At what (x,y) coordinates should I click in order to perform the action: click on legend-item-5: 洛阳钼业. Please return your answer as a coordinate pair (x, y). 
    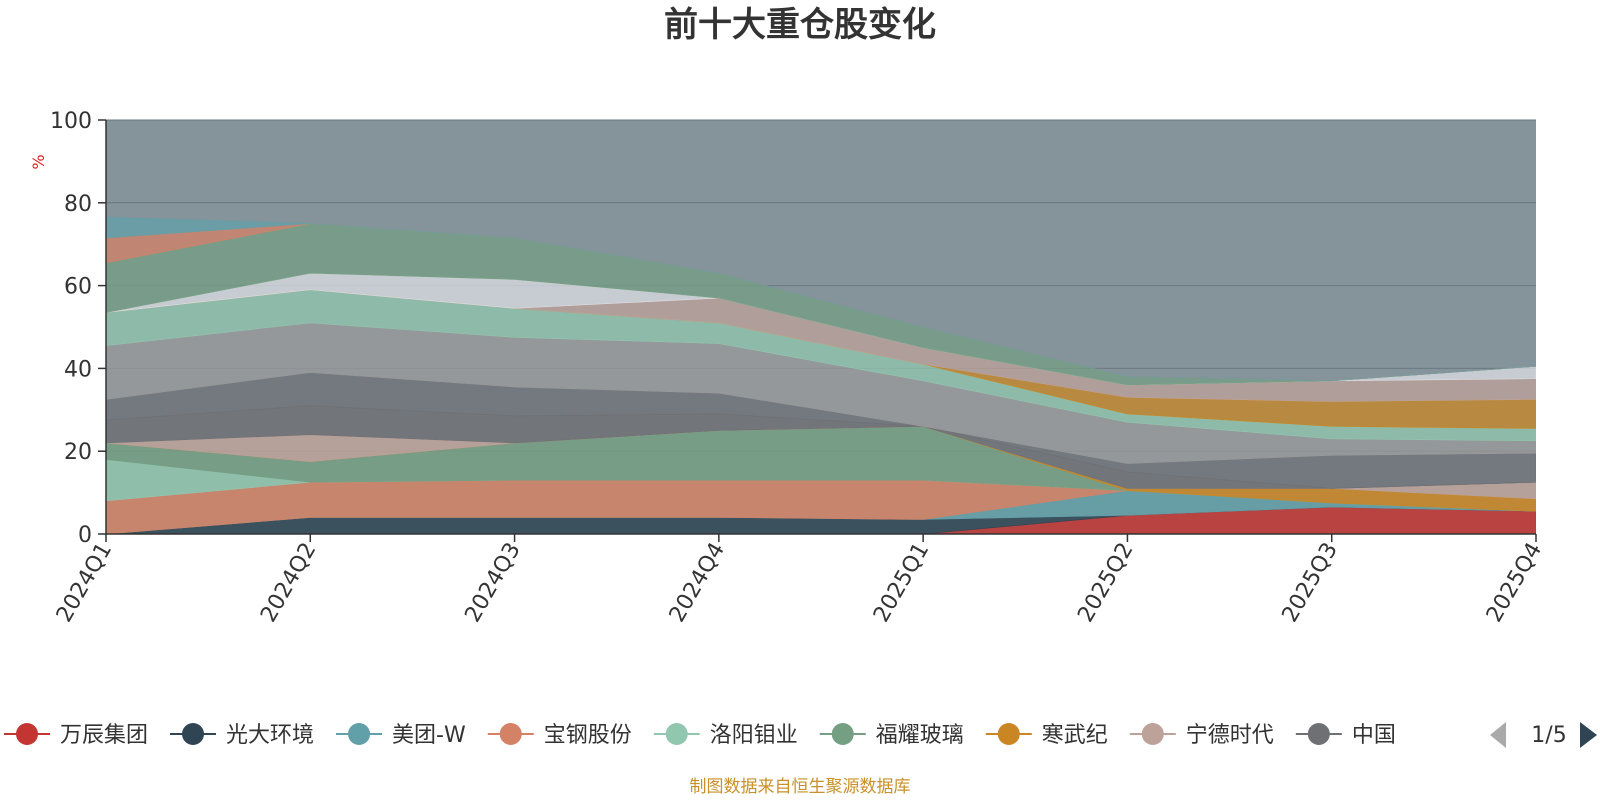
    Looking at the image, I should click on (725, 735).